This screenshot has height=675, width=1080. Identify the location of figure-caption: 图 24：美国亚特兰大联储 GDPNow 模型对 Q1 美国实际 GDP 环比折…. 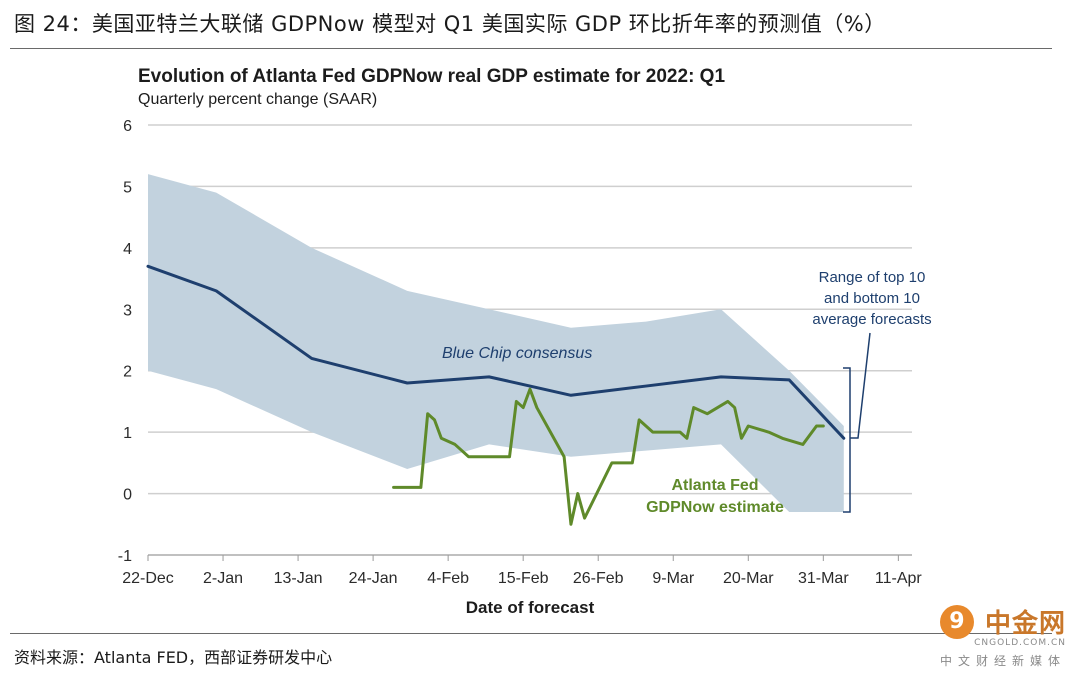
(450, 24).